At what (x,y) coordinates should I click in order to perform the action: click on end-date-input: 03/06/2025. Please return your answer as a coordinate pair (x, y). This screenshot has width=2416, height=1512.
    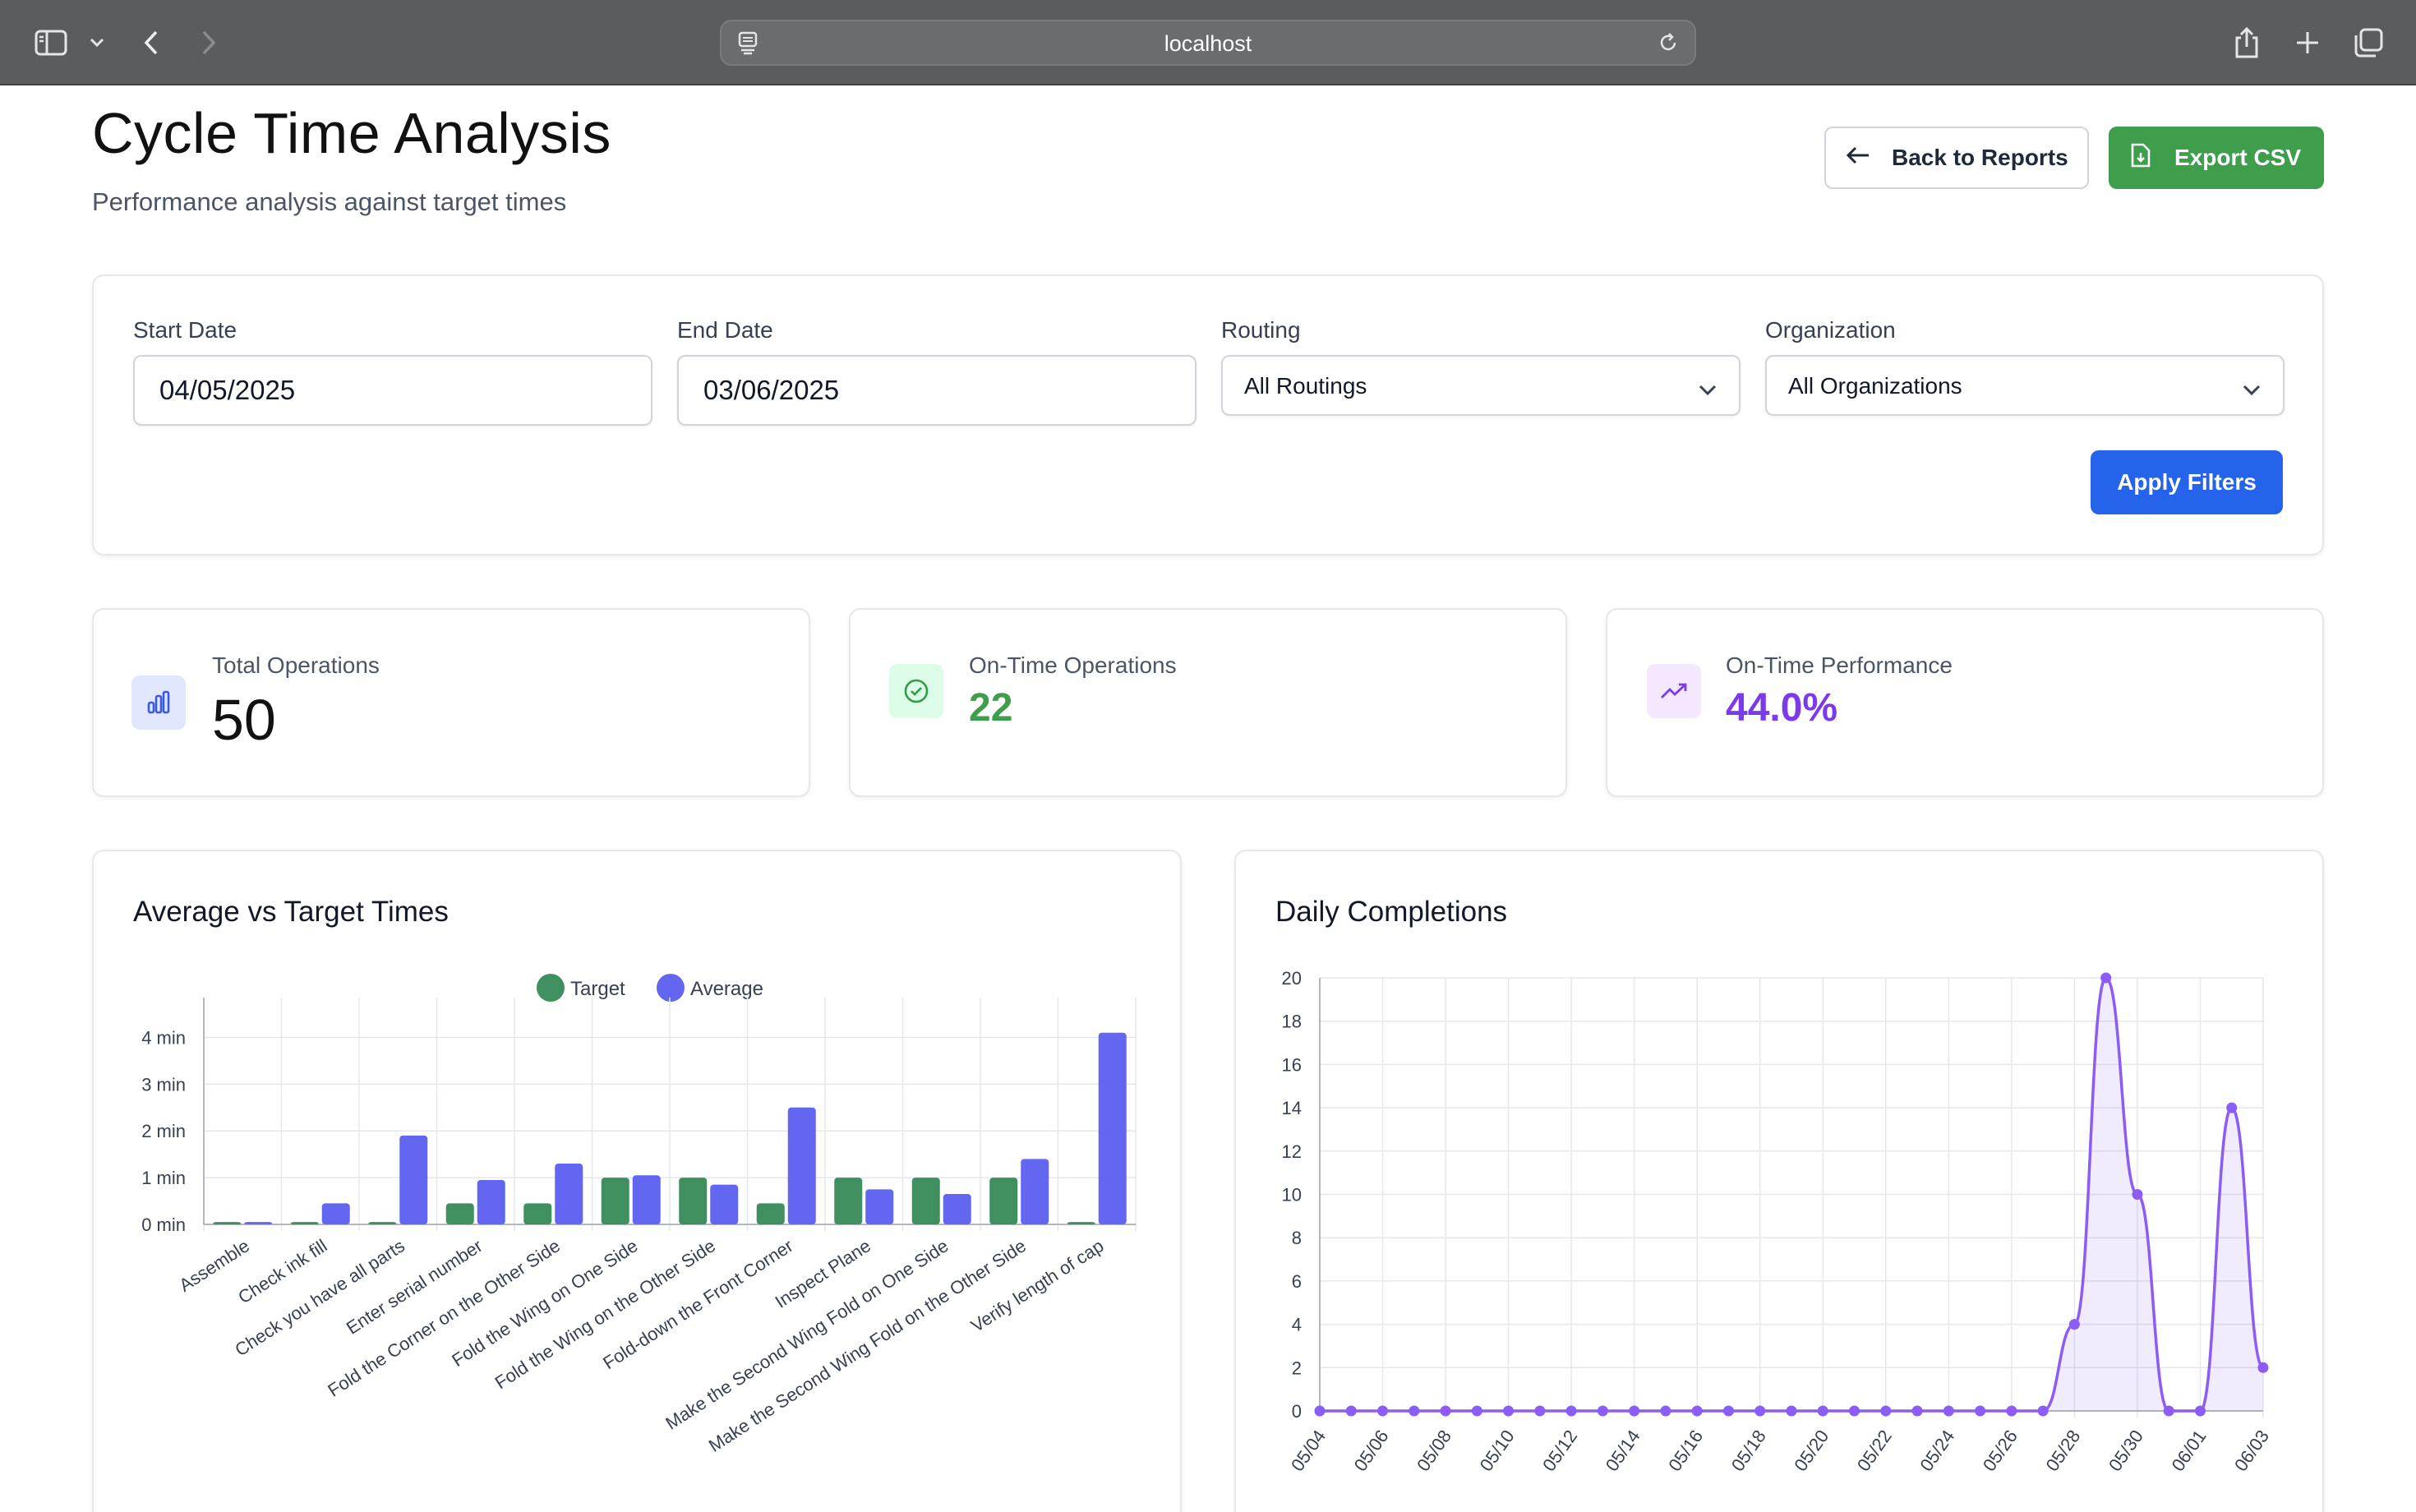
    Looking at the image, I should click on (937, 390).